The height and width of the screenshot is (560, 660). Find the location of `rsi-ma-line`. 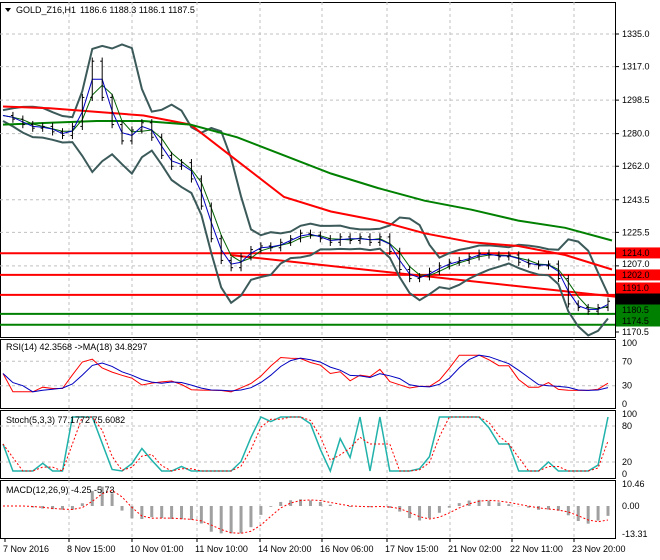

rsi-ma-line is located at coordinates (305, 373).